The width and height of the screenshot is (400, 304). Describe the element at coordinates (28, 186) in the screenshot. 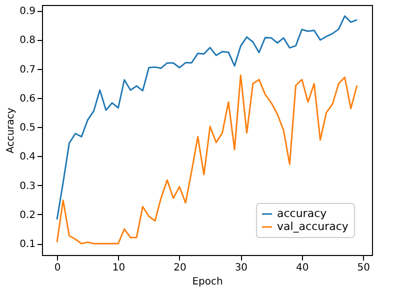

I see `y-tick-label: 0.3` at that location.